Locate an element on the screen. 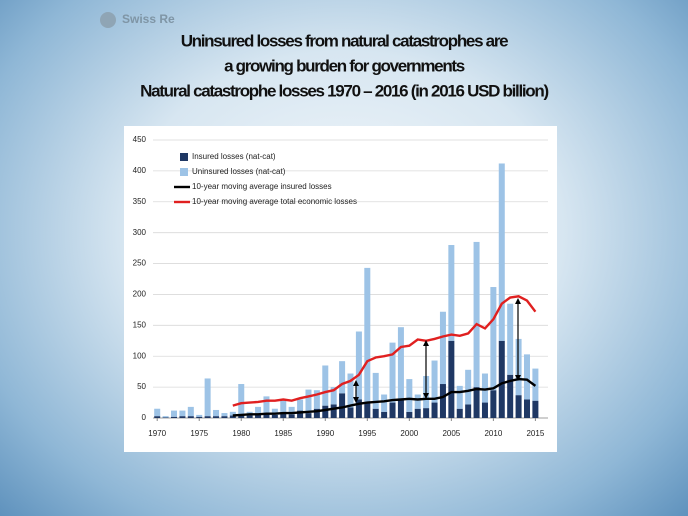 This screenshot has height=516, width=688. title-line: a growing burden for governments is located at coordinates (344, 65).